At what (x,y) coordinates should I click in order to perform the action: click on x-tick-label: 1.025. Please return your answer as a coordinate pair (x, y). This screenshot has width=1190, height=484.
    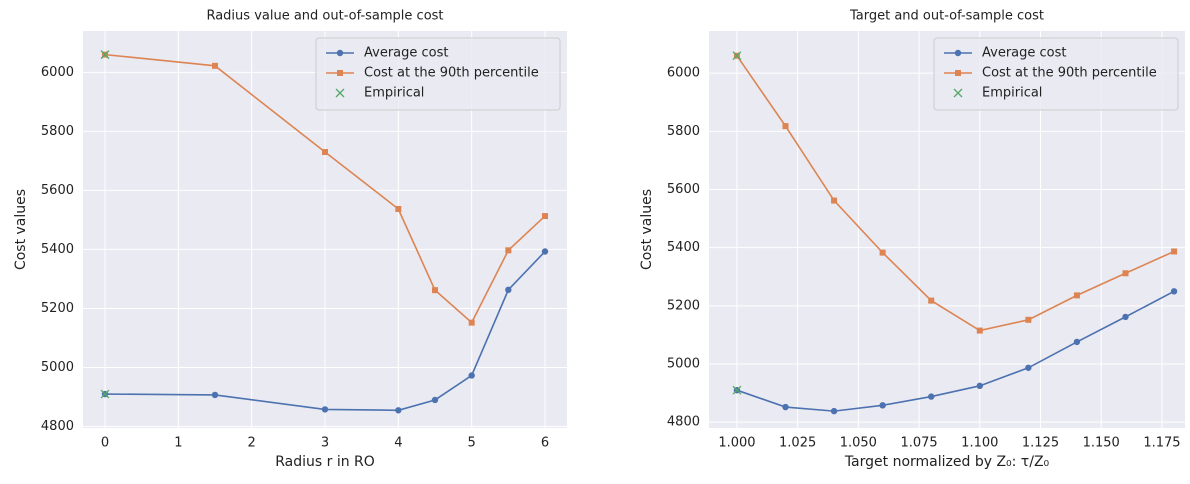
    Looking at the image, I should click on (797, 443).